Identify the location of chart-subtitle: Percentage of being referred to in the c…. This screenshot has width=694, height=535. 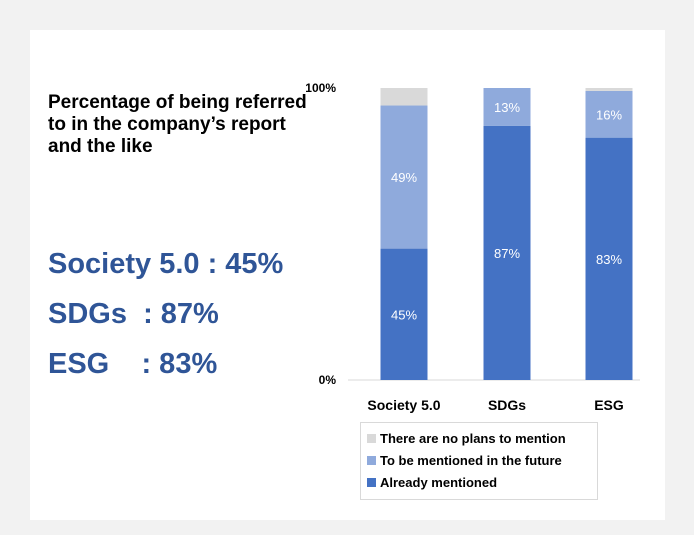
(177, 124).